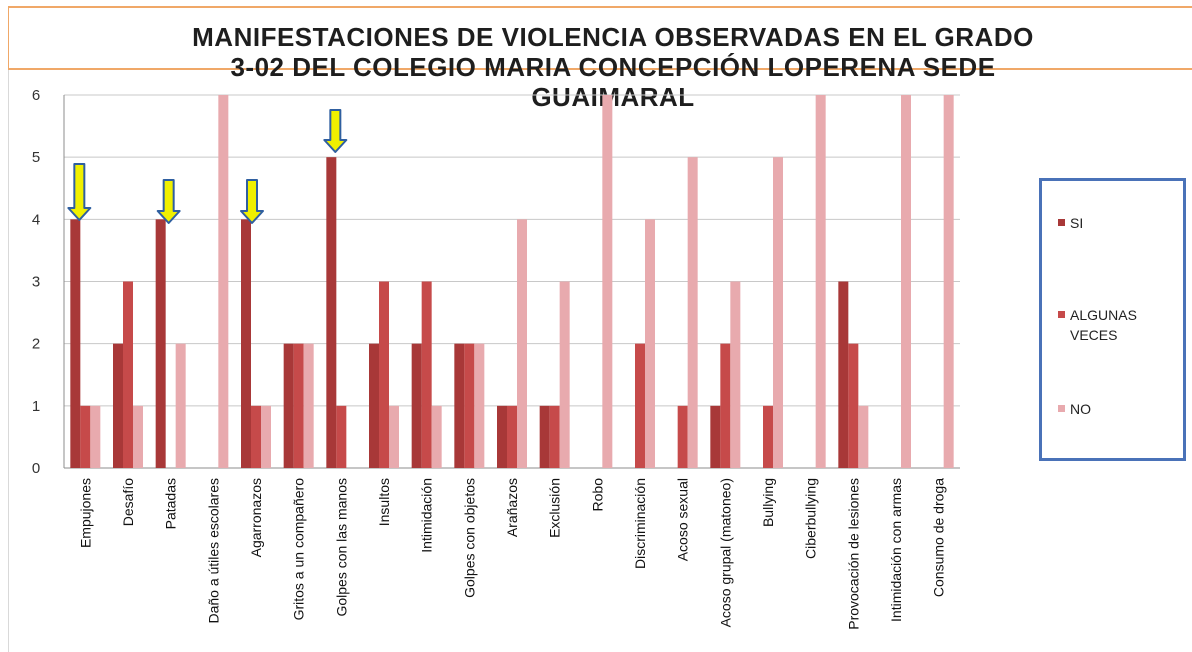  What do you see at coordinates (512, 507) in the screenshot?
I see `category-label: Arañazos` at bounding box center [512, 507].